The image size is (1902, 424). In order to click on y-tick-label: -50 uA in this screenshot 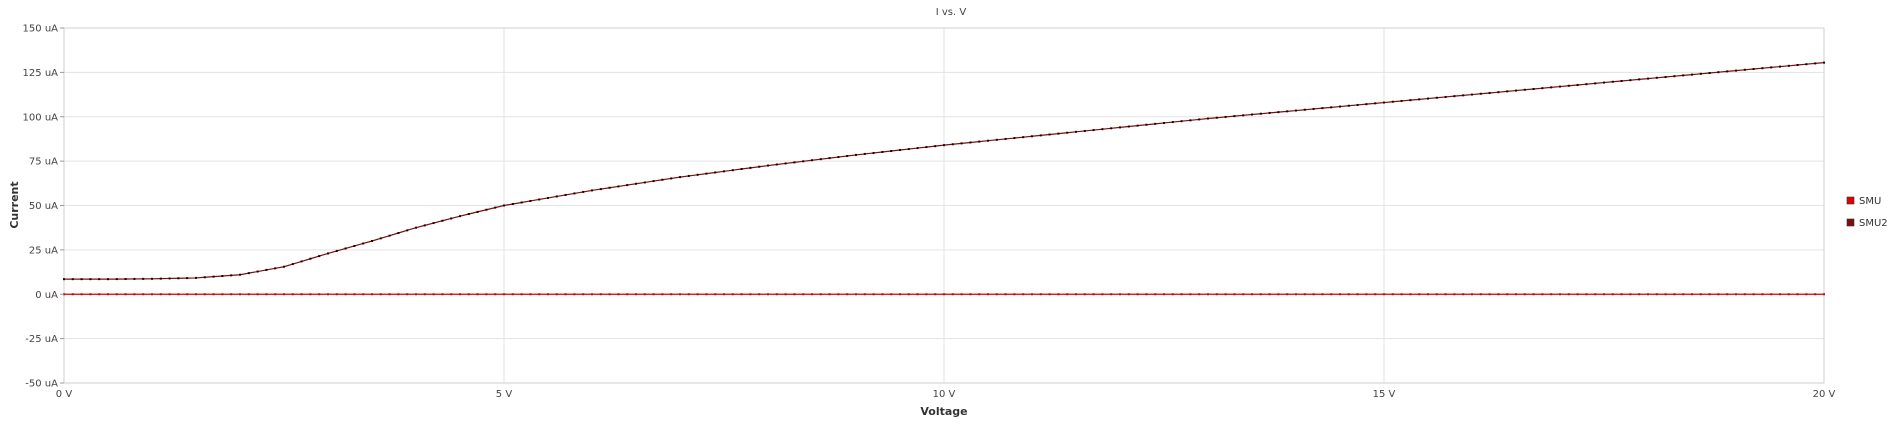, I will do `click(41, 384)`.